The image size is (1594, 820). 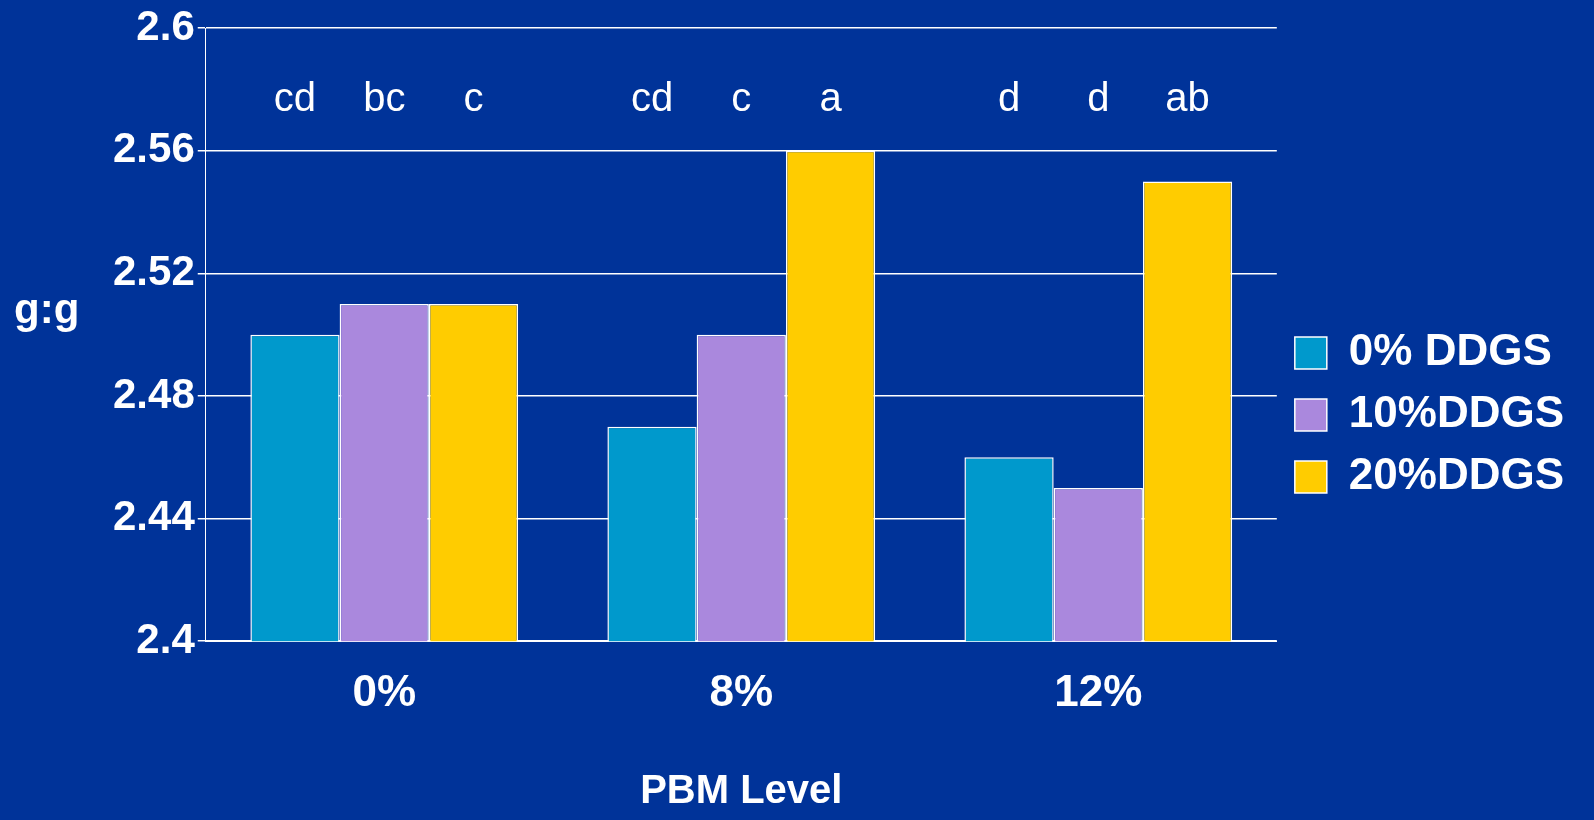 What do you see at coordinates (831, 97) in the screenshot?
I see `annotation: a` at bounding box center [831, 97].